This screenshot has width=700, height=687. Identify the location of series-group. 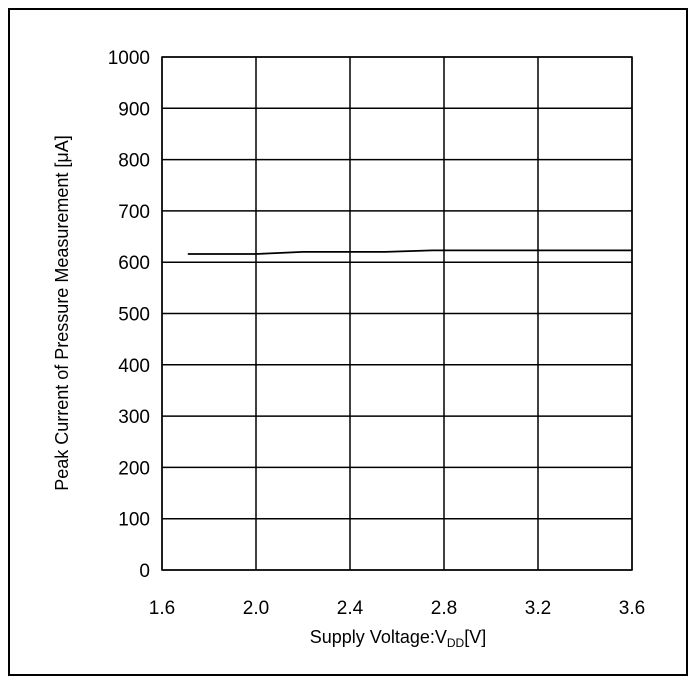
(409, 252).